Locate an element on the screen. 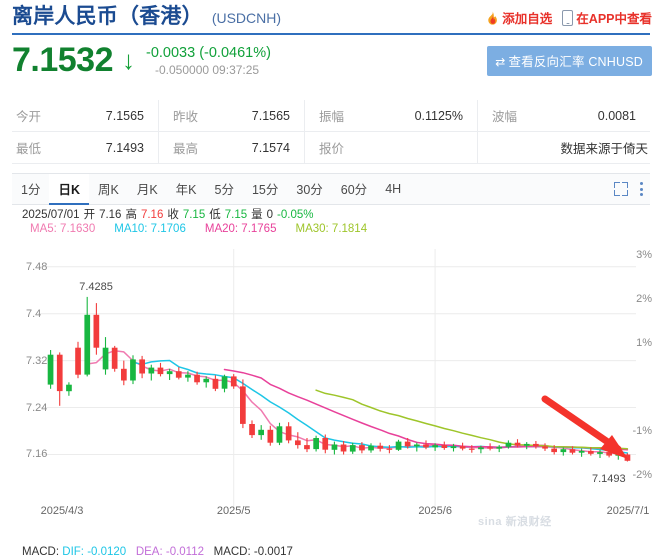 The height and width of the screenshot is (559, 660). page-title: 离岸人民币（香港） is located at coordinates (107, 16).